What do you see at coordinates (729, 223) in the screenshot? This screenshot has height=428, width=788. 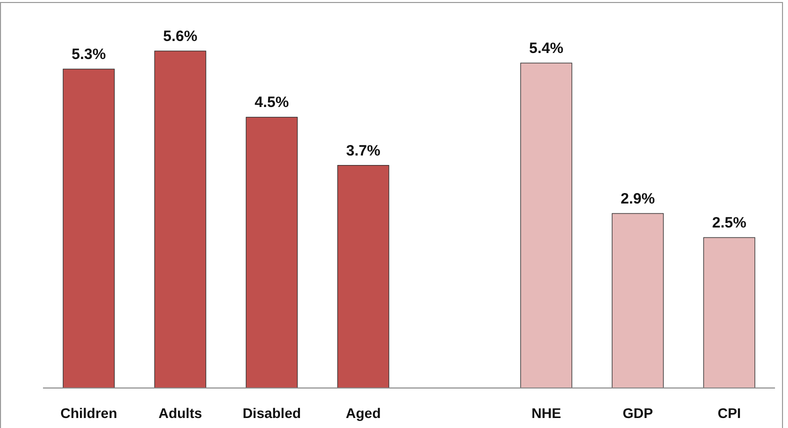 I see `data-label: 2.5%` at bounding box center [729, 223].